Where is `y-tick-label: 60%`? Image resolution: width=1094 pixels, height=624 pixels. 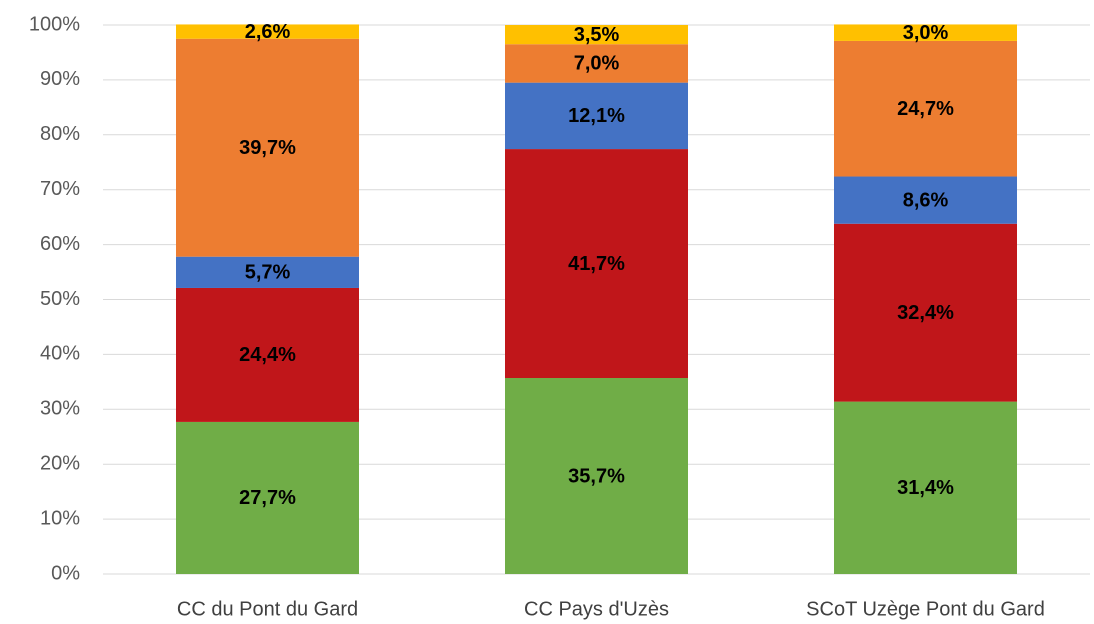 y-tick-label: 60% is located at coordinates (60, 244).